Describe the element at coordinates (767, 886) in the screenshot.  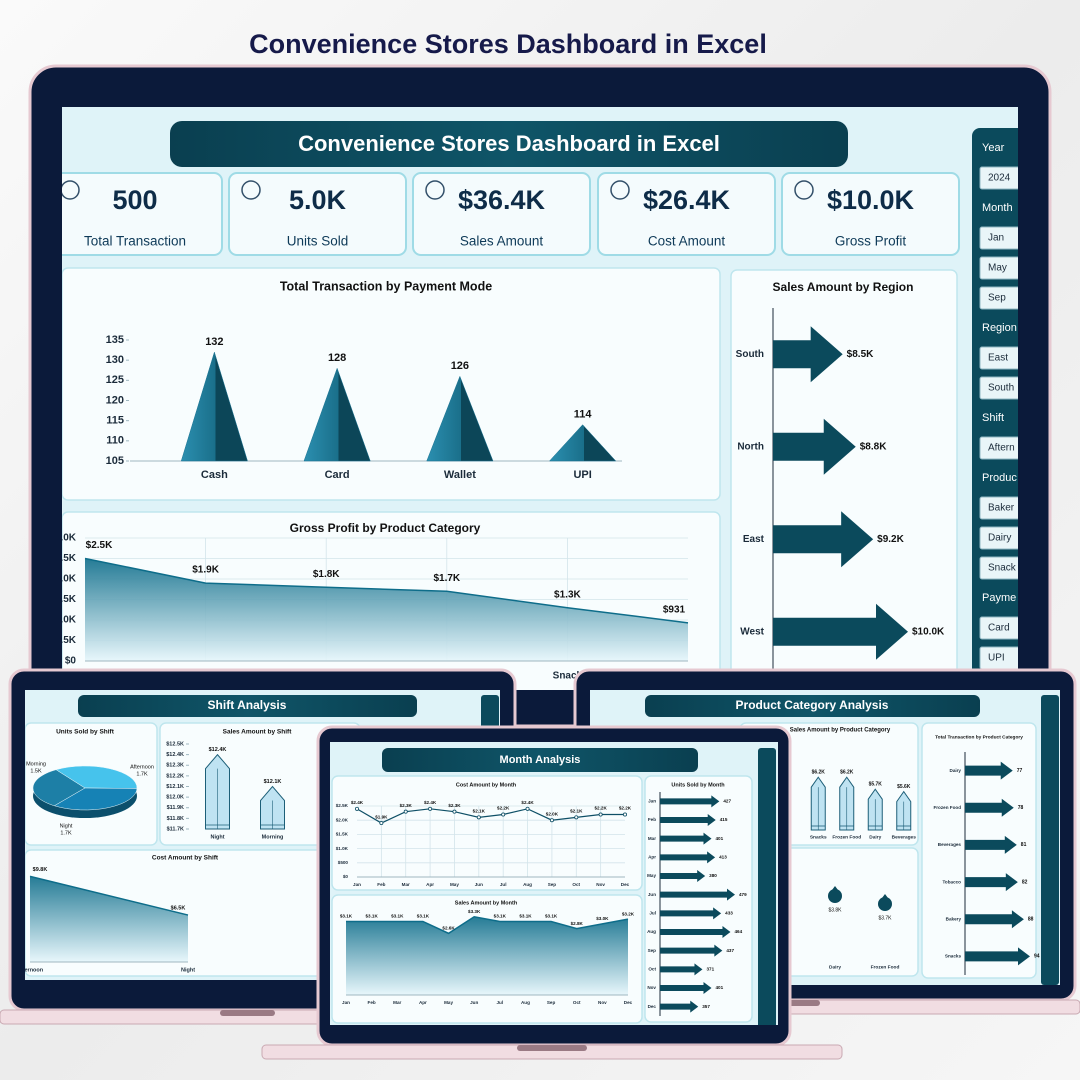
I see `slicer-panel` at that location.